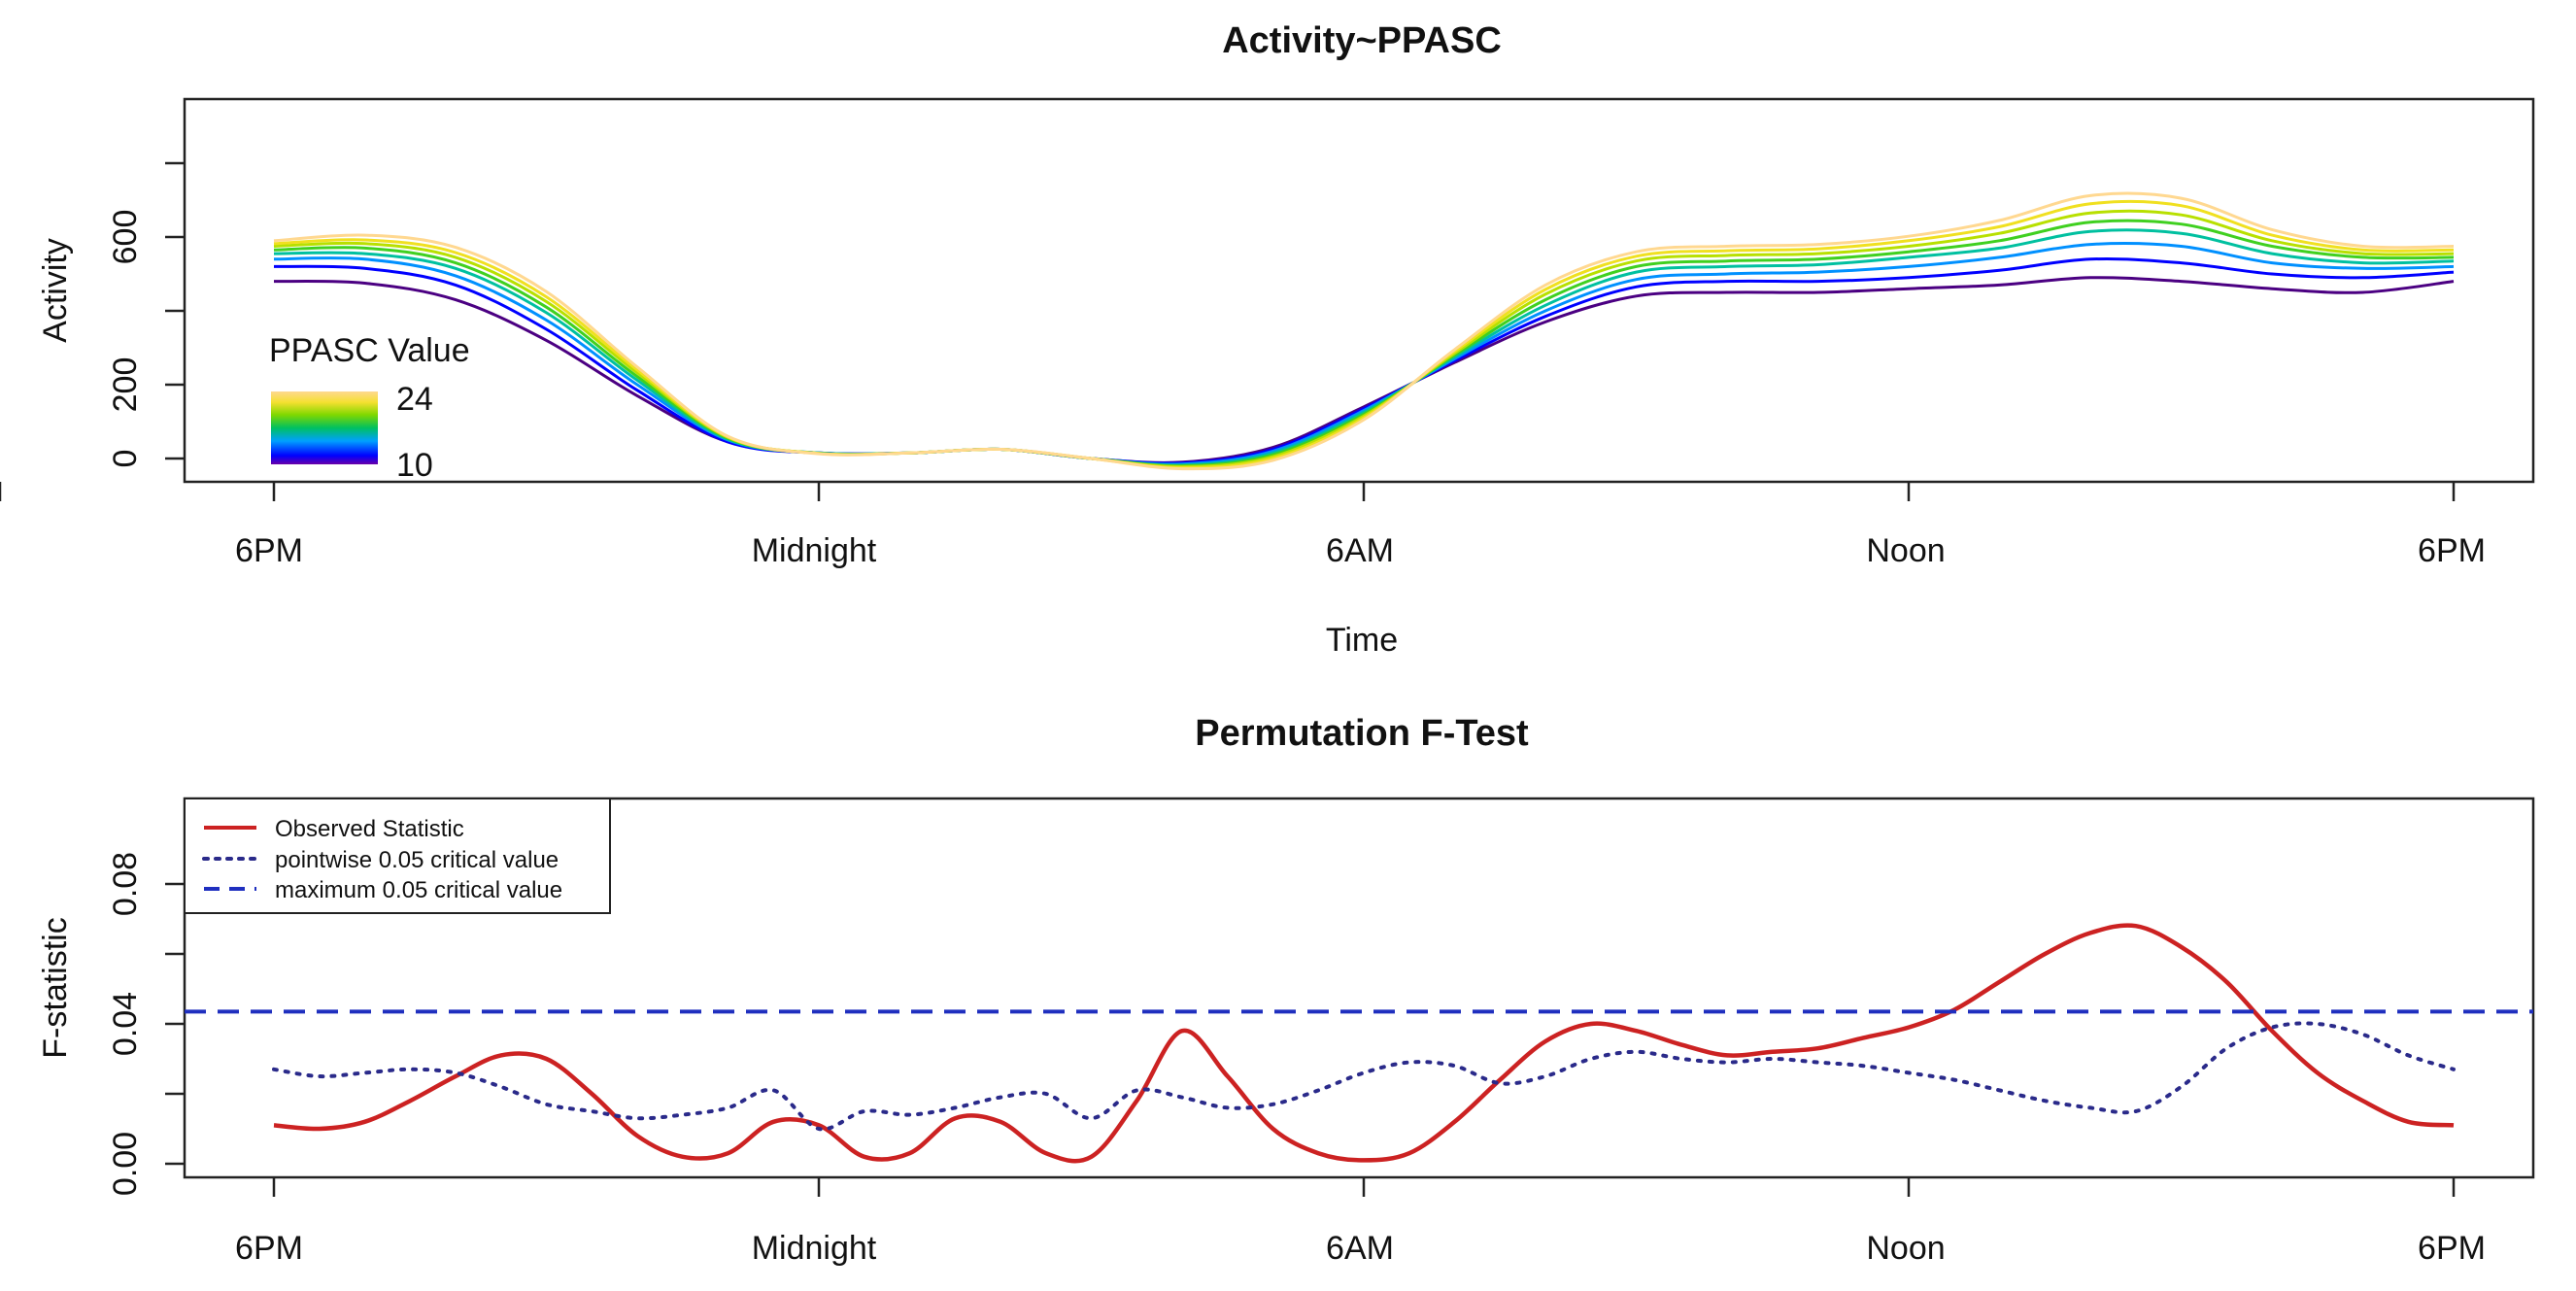 This screenshot has width=2576, height=1291. I want to click on y-tick-label: 0.08, so click(125, 884).